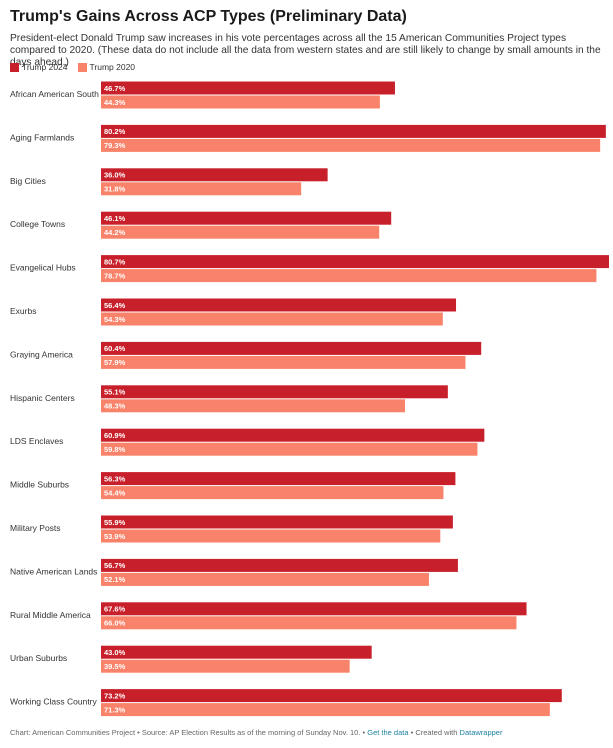 This screenshot has height=748, width=613. I want to click on bar-trump-2024-middle-suburbs, so click(278, 479).